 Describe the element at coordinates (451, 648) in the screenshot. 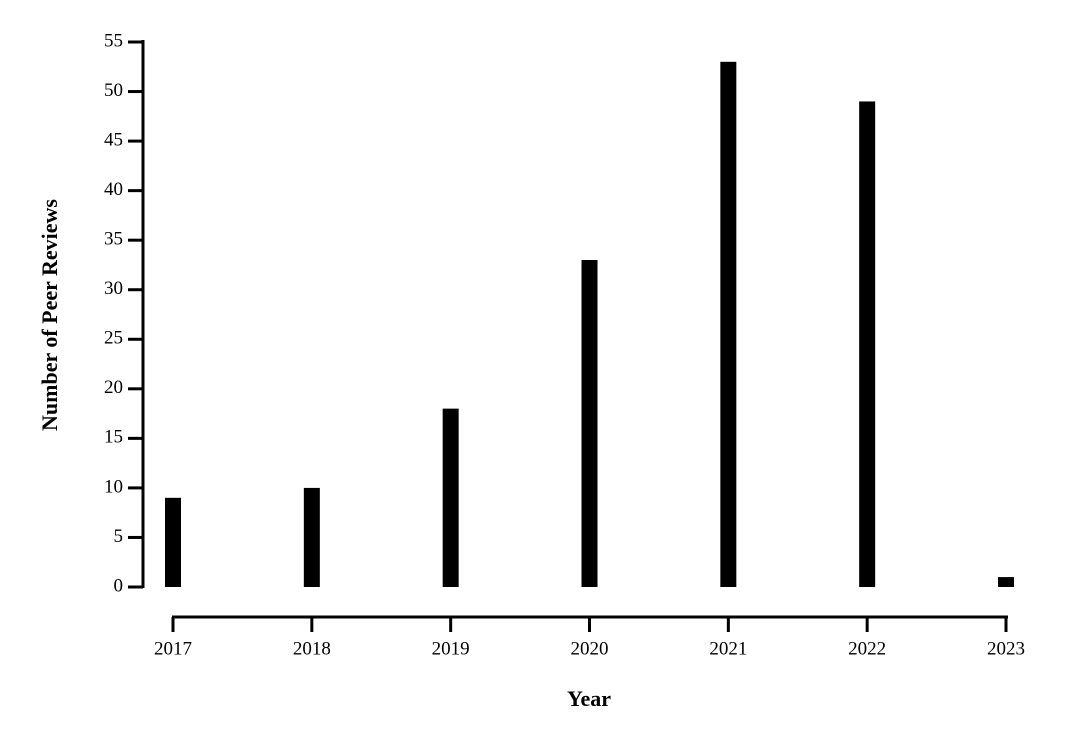

I see `x-tick-label: 2019` at that location.